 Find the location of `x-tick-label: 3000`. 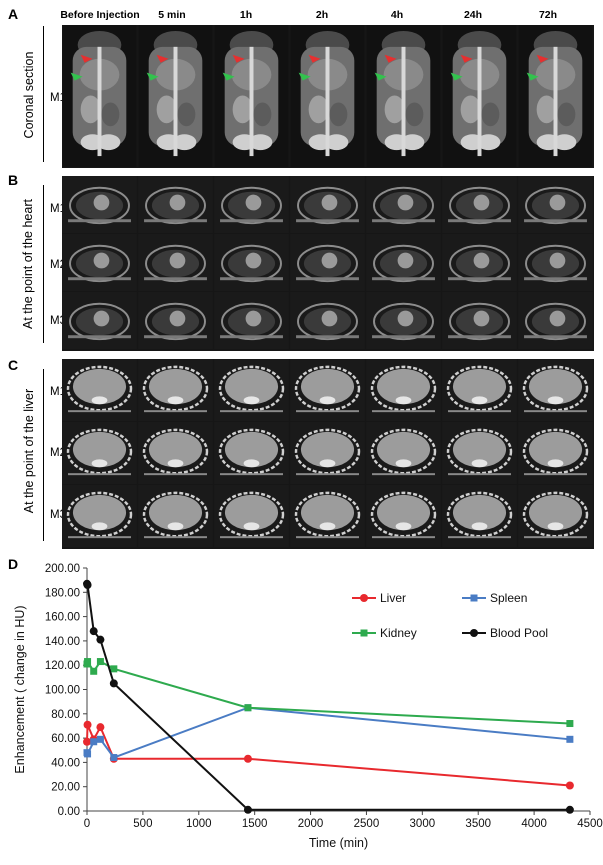

x-tick-label: 3000 is located at coordinates (423, 824).